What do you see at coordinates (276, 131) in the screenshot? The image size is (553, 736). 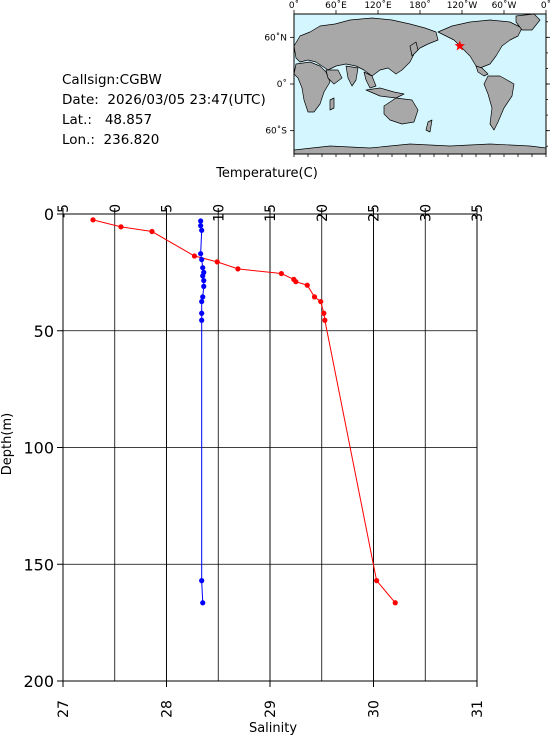 I see `map-lat-label: 60˚S` at bounding box center [276, 131].